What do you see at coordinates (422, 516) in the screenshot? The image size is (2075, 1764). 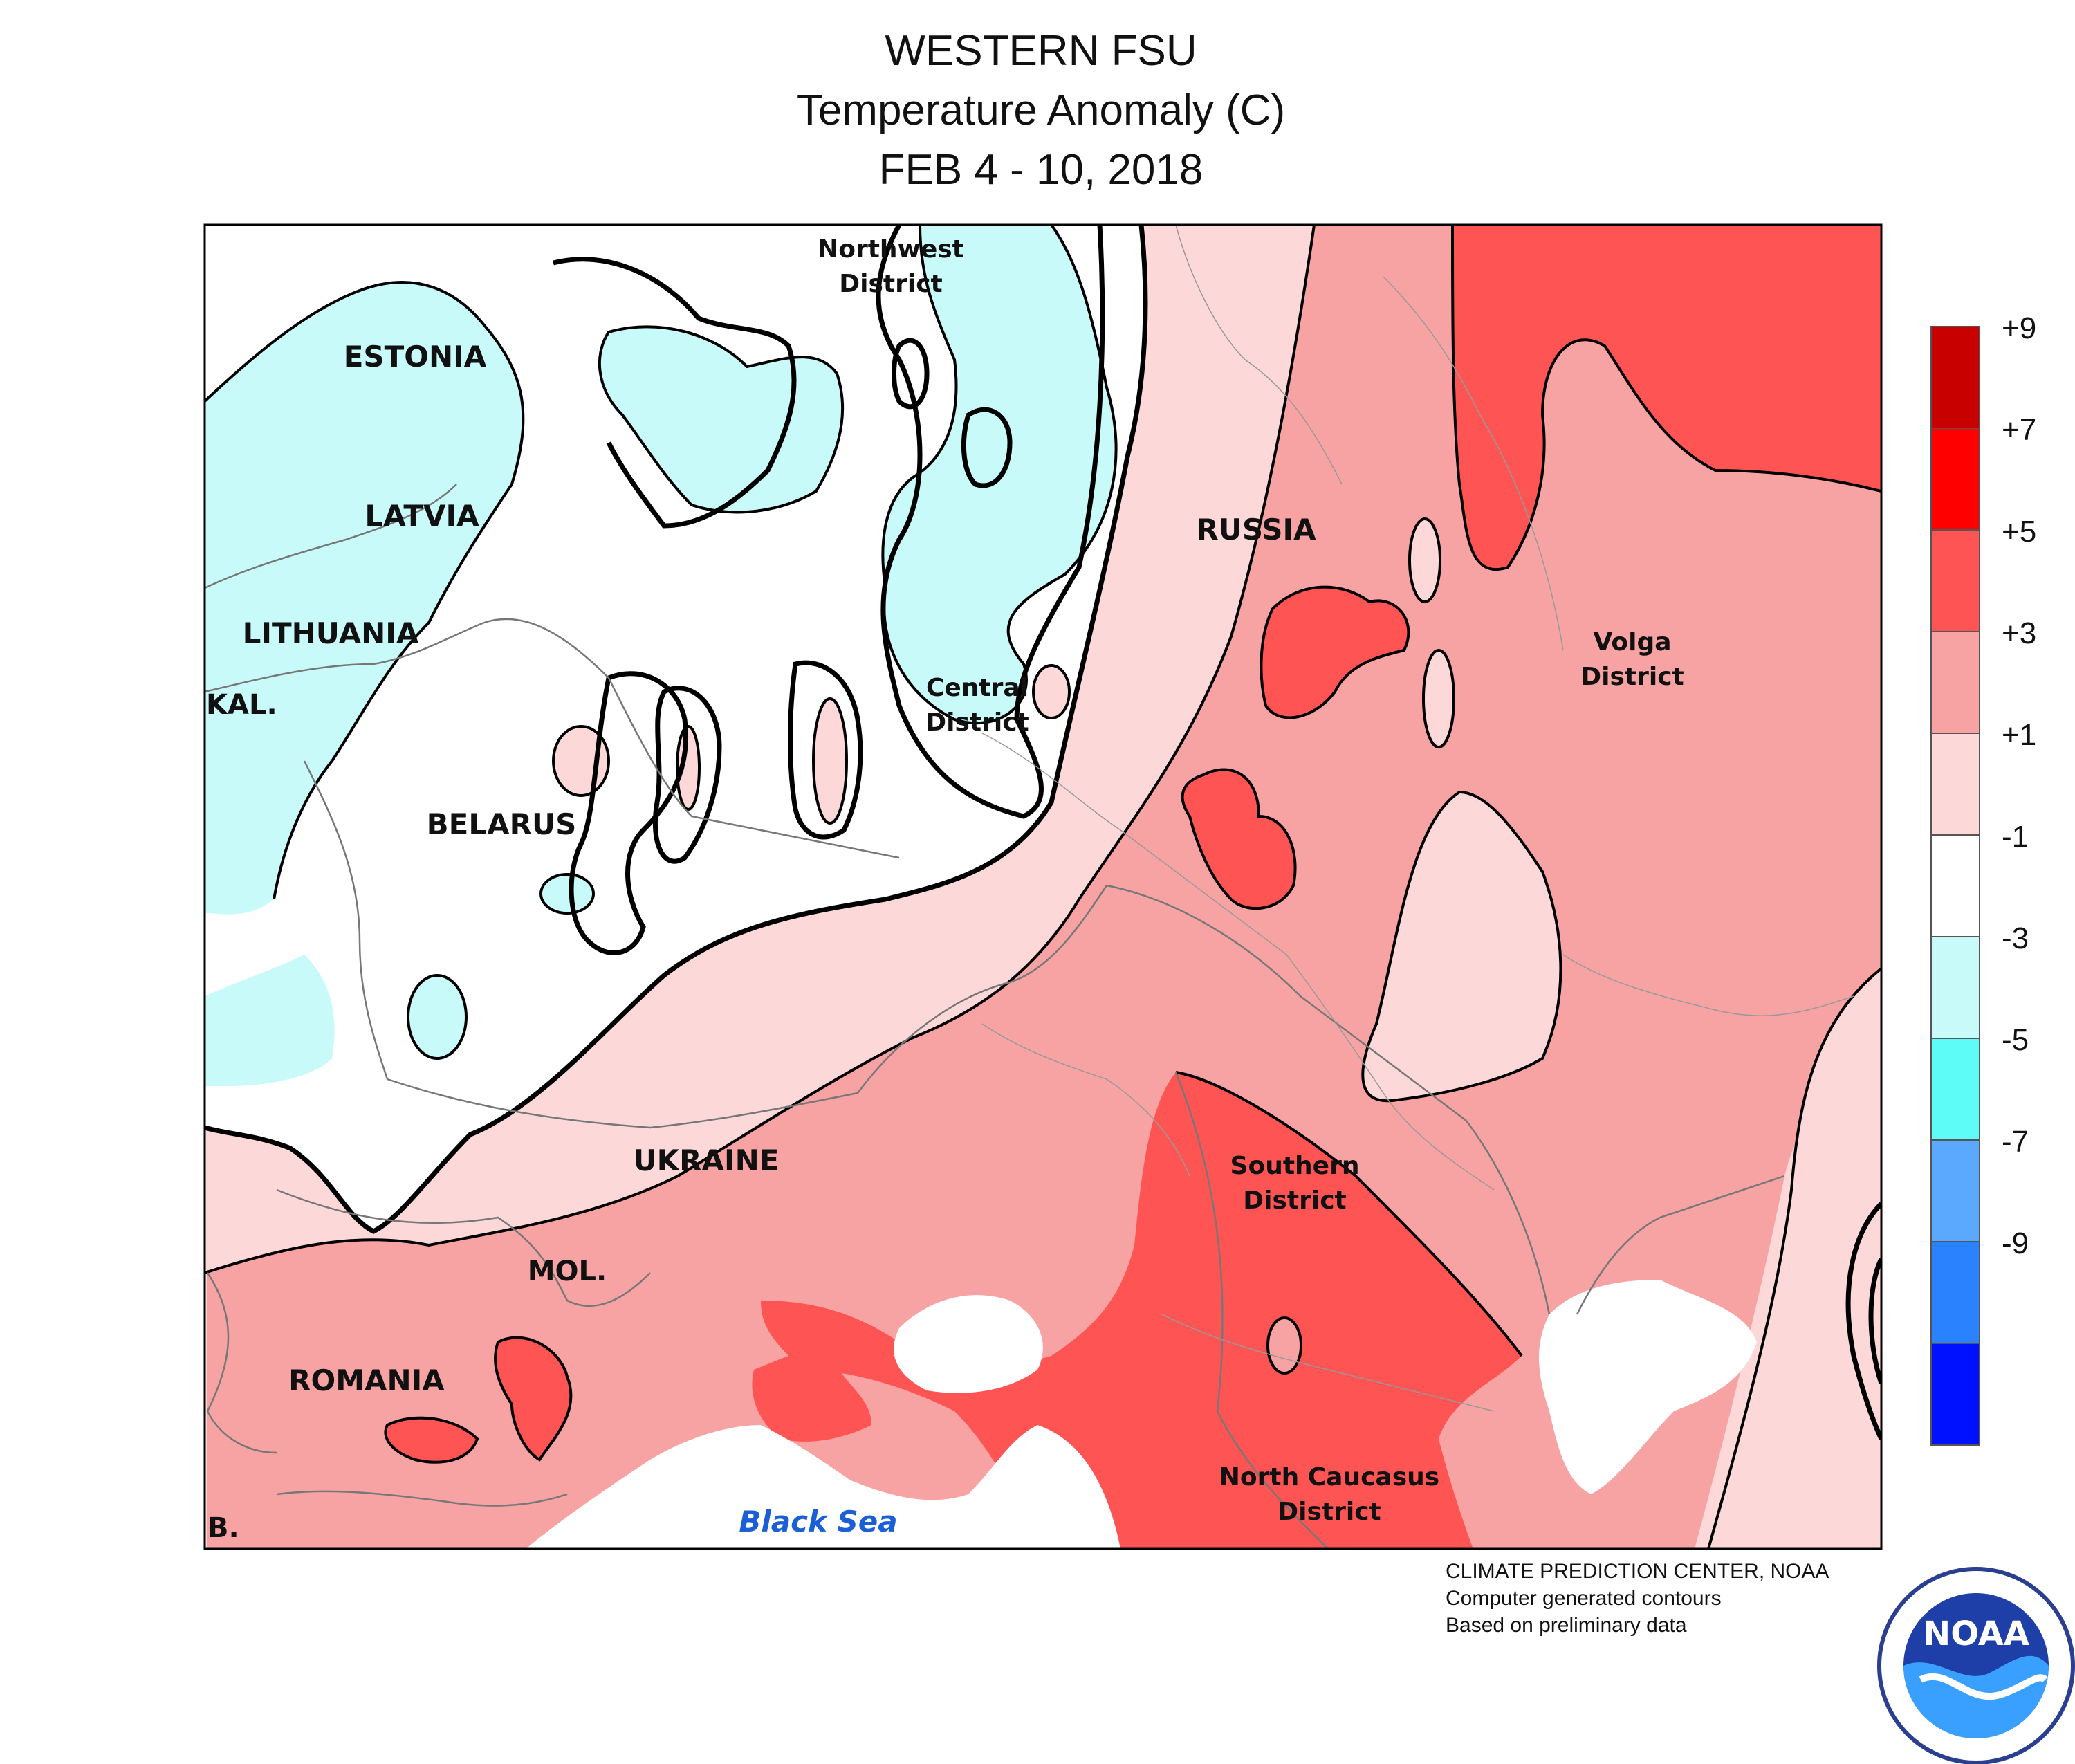 I see `label-latvia: LATVIA` at bounding box center [422, 516].